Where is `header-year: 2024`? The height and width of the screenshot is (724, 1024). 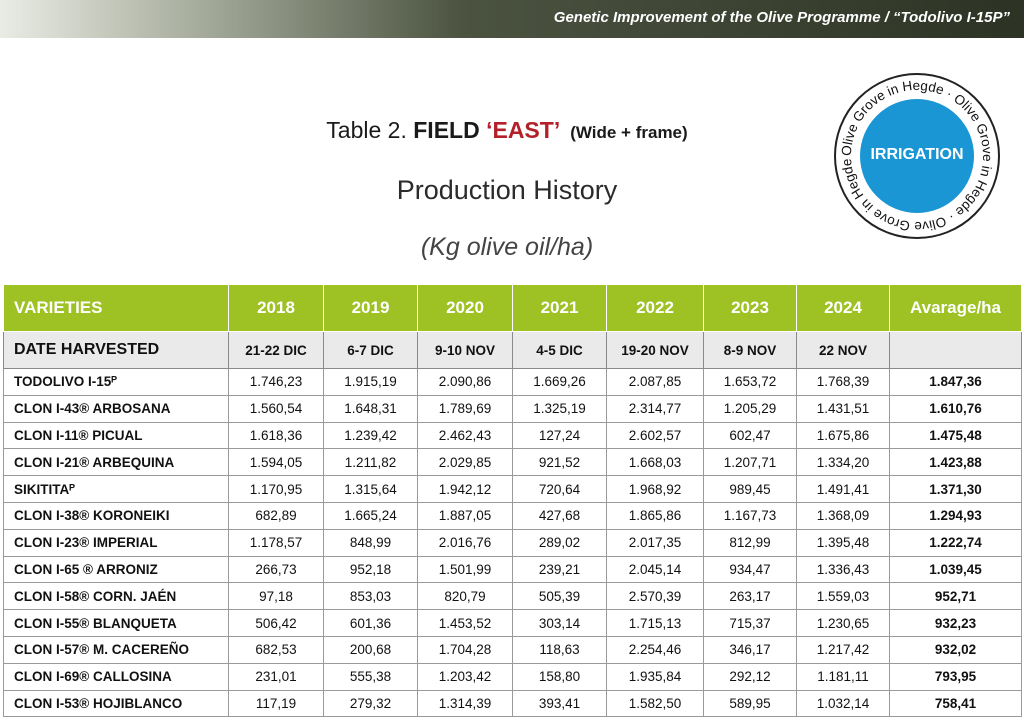 header-year: 2024 is located at coordinates (843, 308).